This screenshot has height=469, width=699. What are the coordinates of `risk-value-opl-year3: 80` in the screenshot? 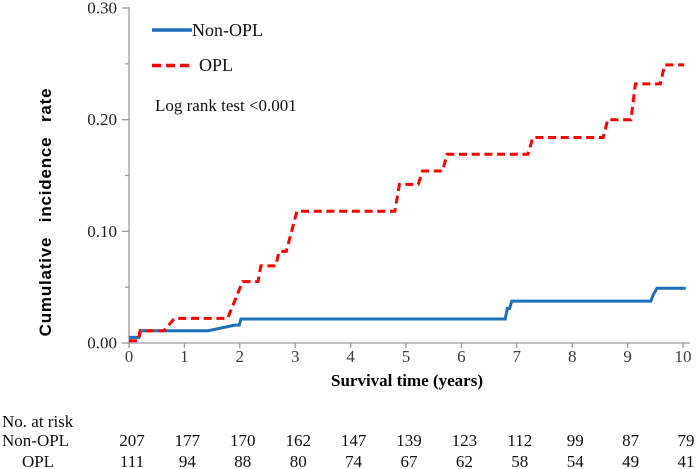 It's located at (298, 460).